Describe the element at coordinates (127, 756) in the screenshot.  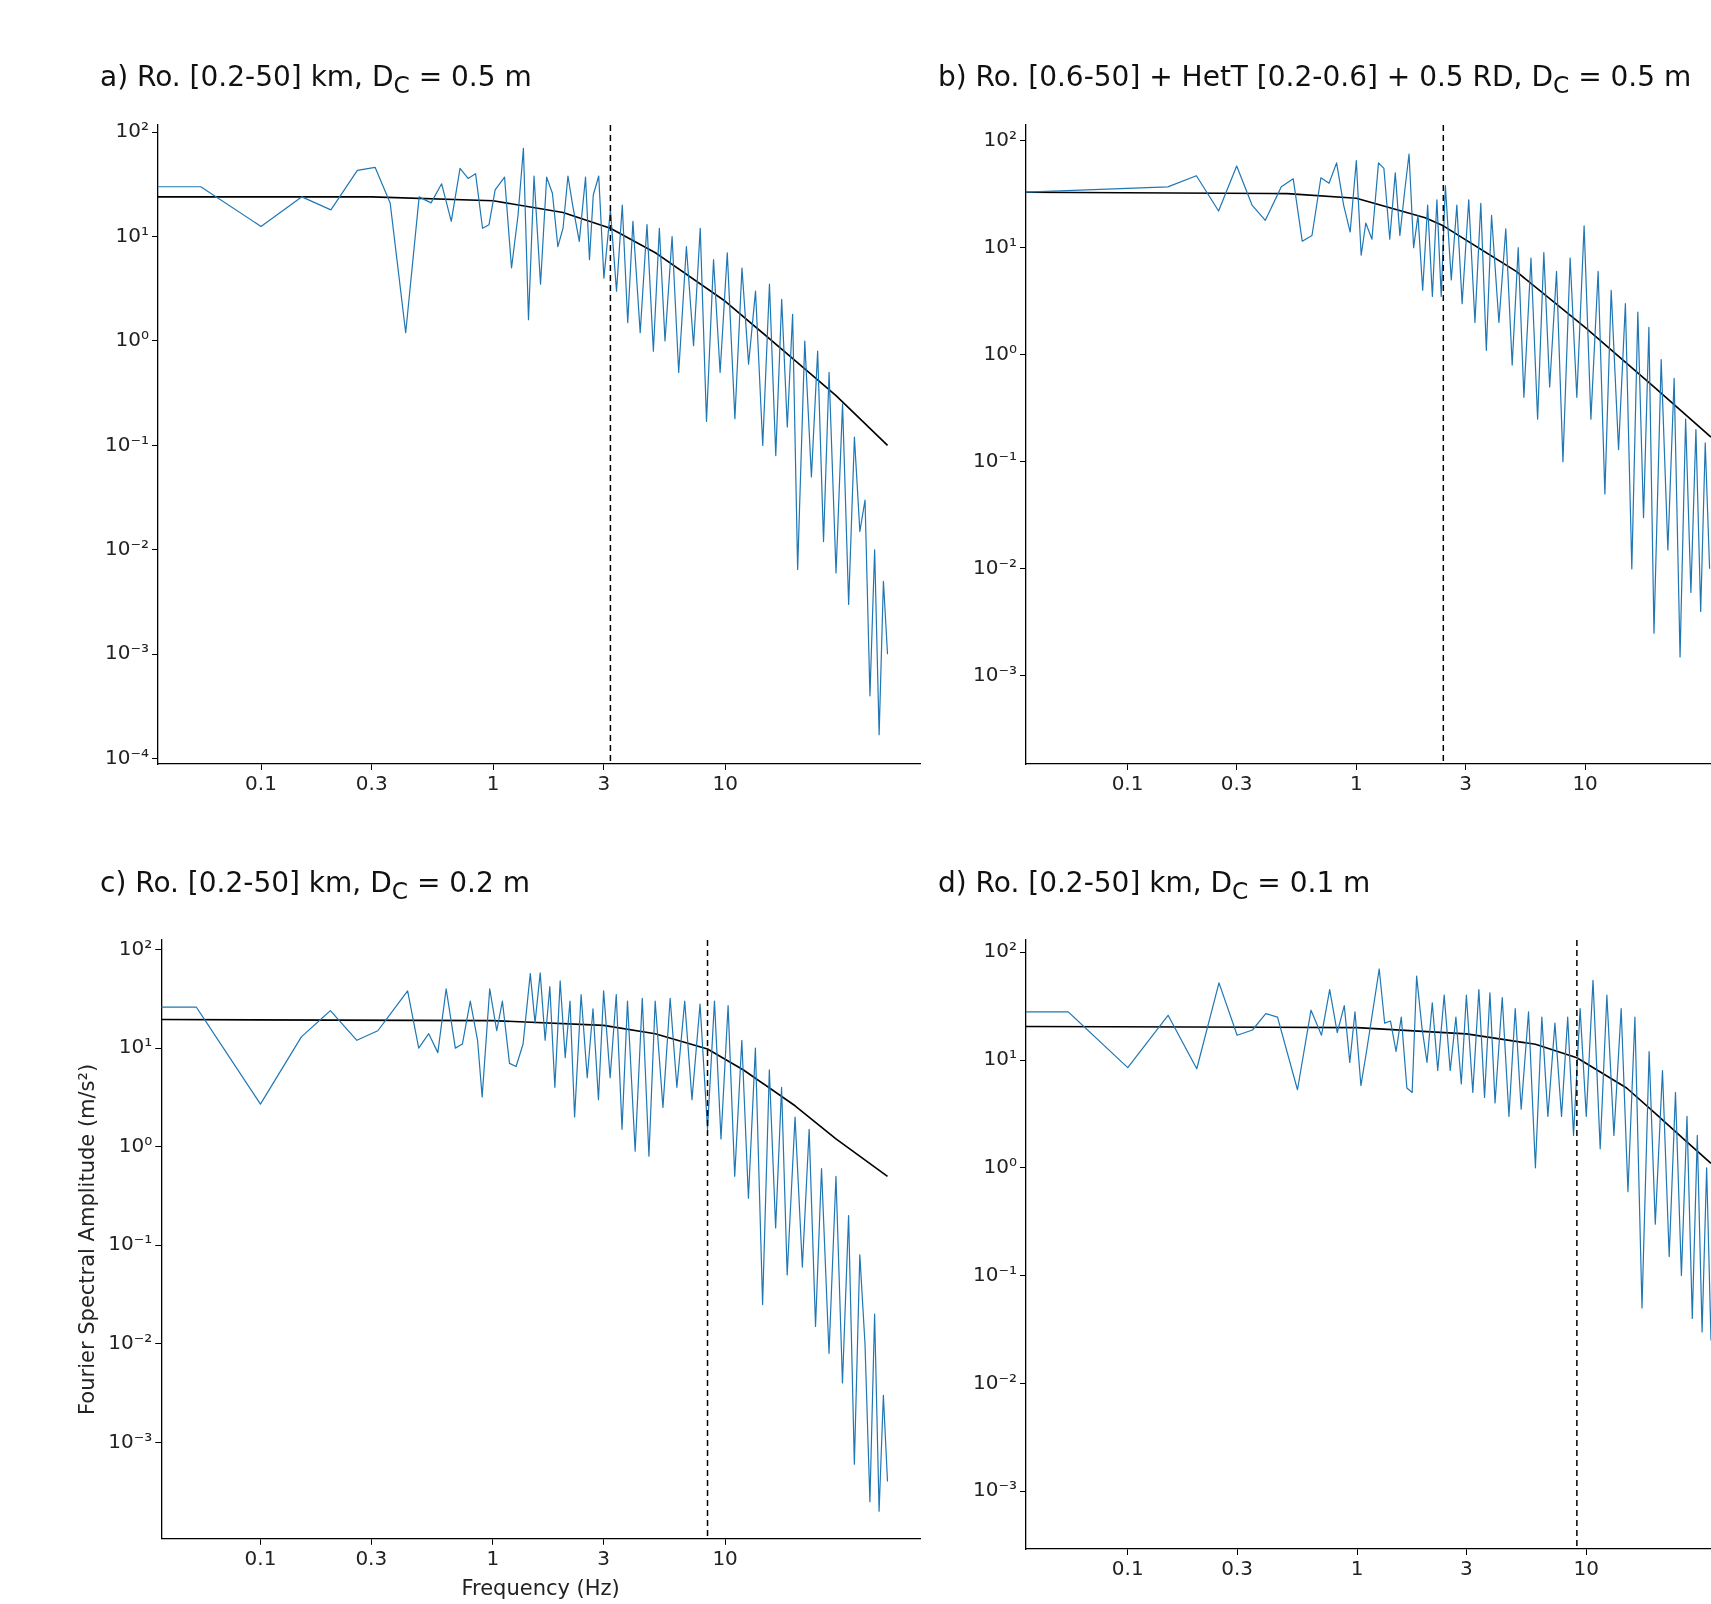
I see `y-tick-label: 10⁻⁴` at that location.